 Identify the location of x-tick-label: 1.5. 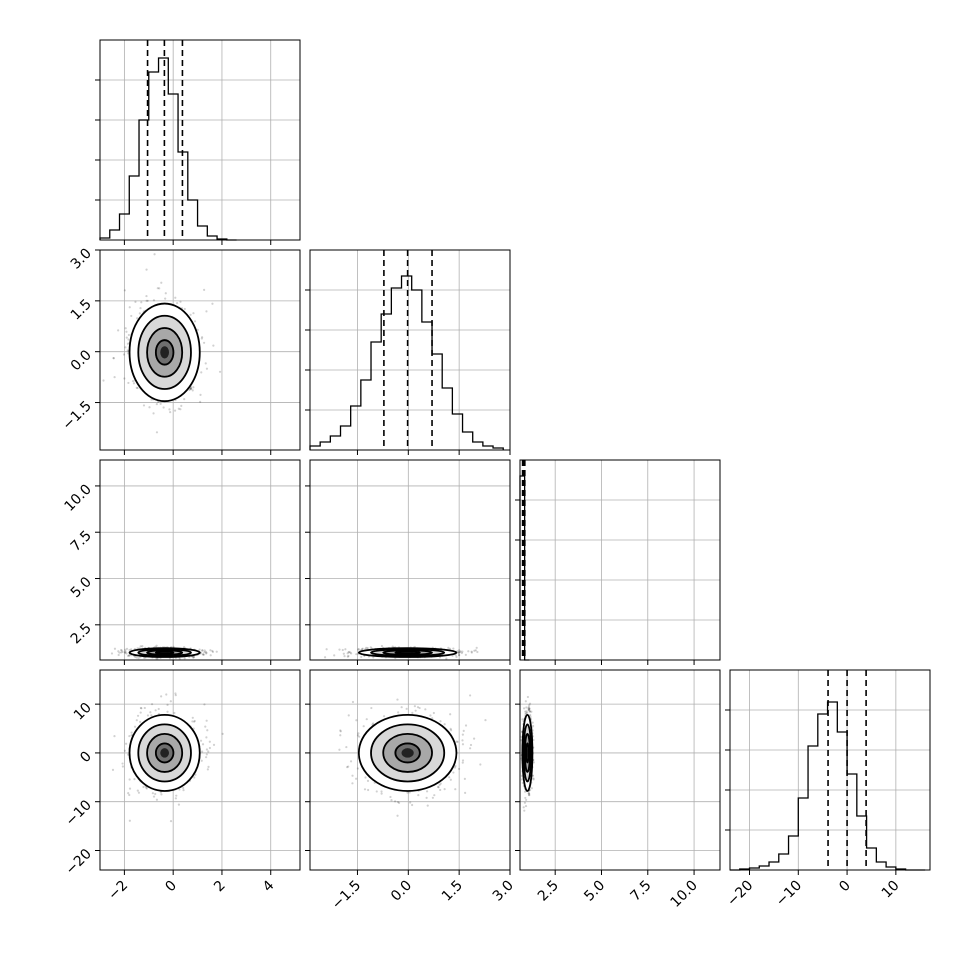
(452, 891).